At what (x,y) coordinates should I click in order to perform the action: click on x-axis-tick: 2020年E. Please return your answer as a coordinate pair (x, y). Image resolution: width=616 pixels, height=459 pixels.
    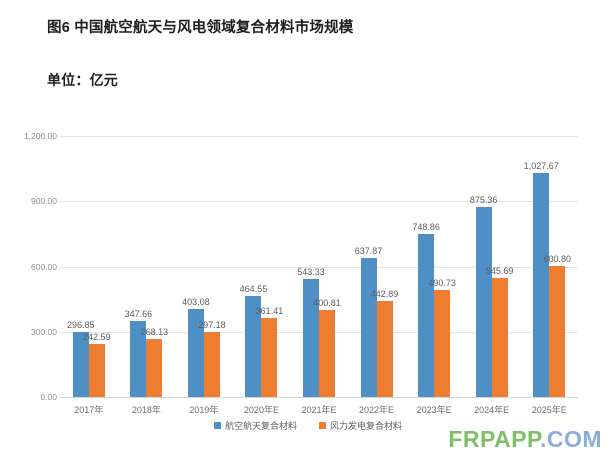
    Looking at the image, I should click on (261, 410).